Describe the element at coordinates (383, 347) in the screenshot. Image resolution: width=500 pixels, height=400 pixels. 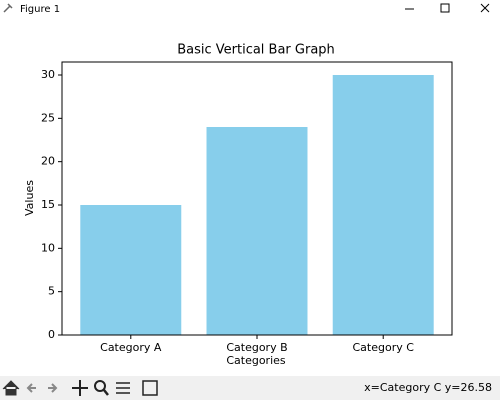
I see `x-tick-label: Category C` at that location.